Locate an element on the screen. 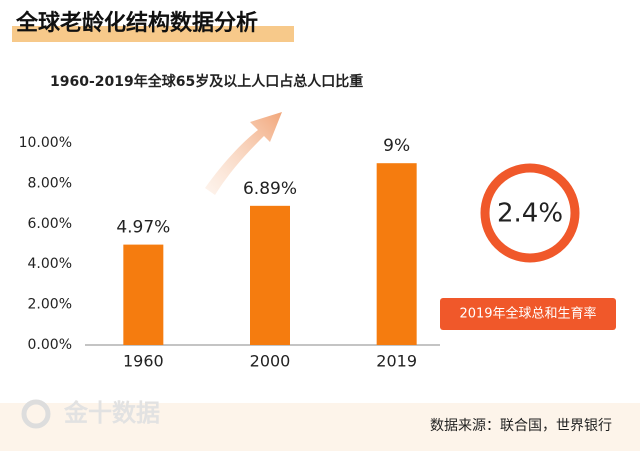 This screenshot has height=451, width=640. y-tick-label: 6.00% is located at coordinates (50, 224).